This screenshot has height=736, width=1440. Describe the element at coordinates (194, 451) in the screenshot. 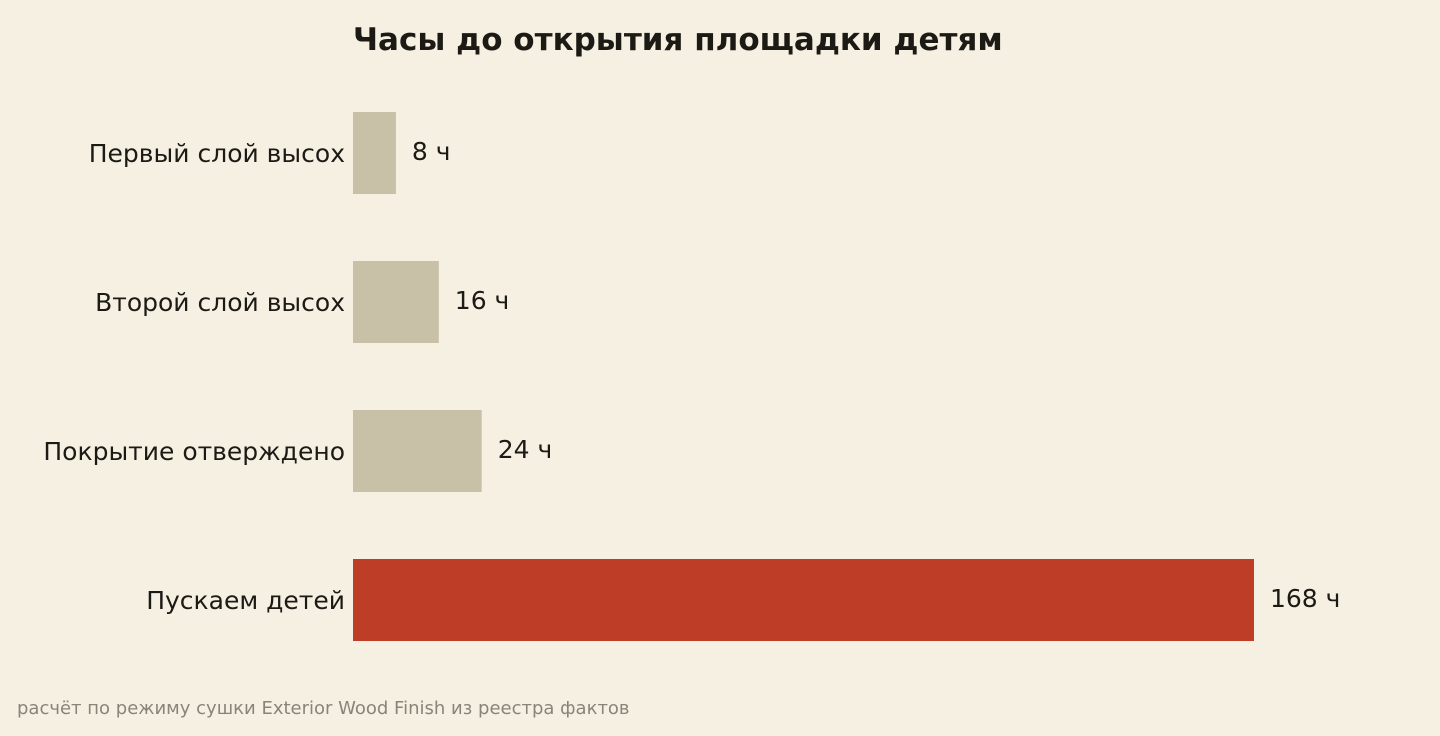

I see `category-label-3: Покрытие отверждено` at that location.